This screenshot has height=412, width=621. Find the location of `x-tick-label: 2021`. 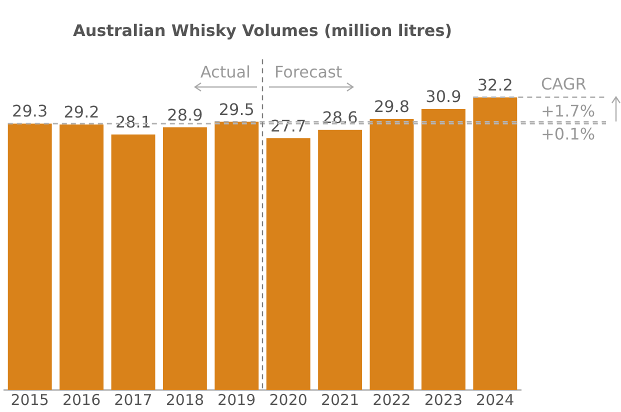

x-tick-label: 2021 is located at coordinates (340, 399).